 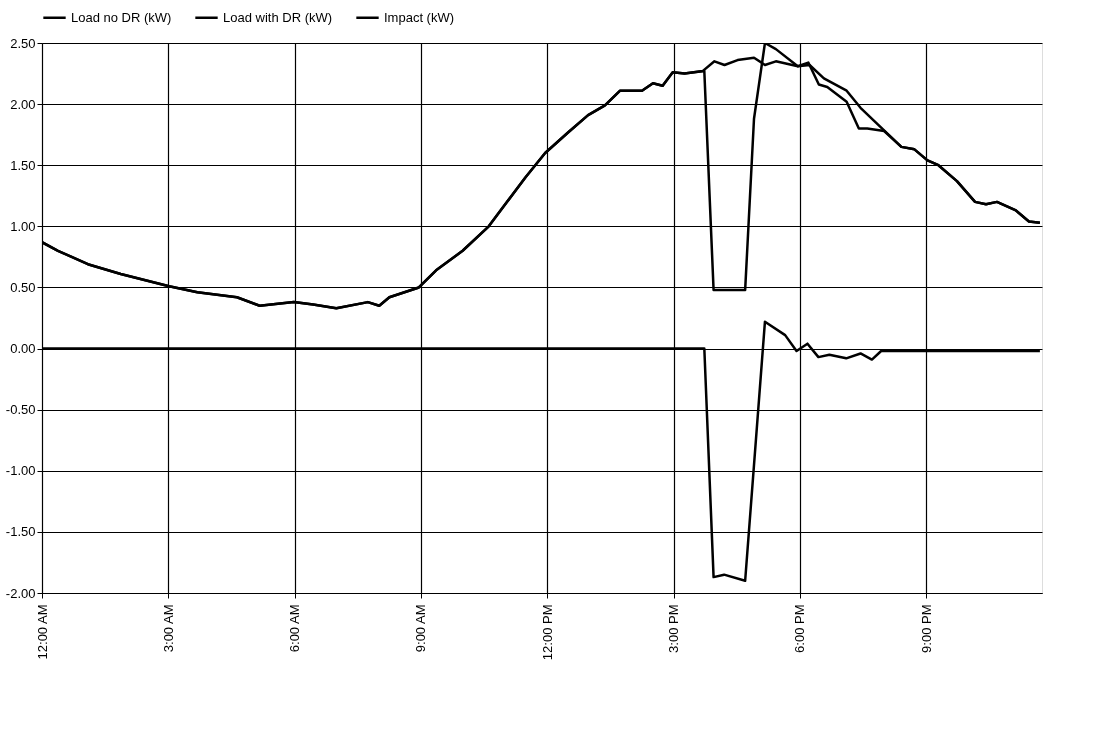 I want to click on x-tick-label: 6:00 AM, so click(x=295, y=628).